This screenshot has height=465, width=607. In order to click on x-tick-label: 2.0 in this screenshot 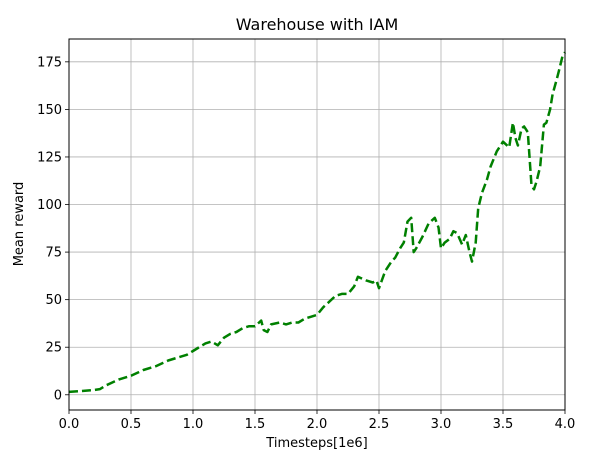, I will do `click(317, 424)`.